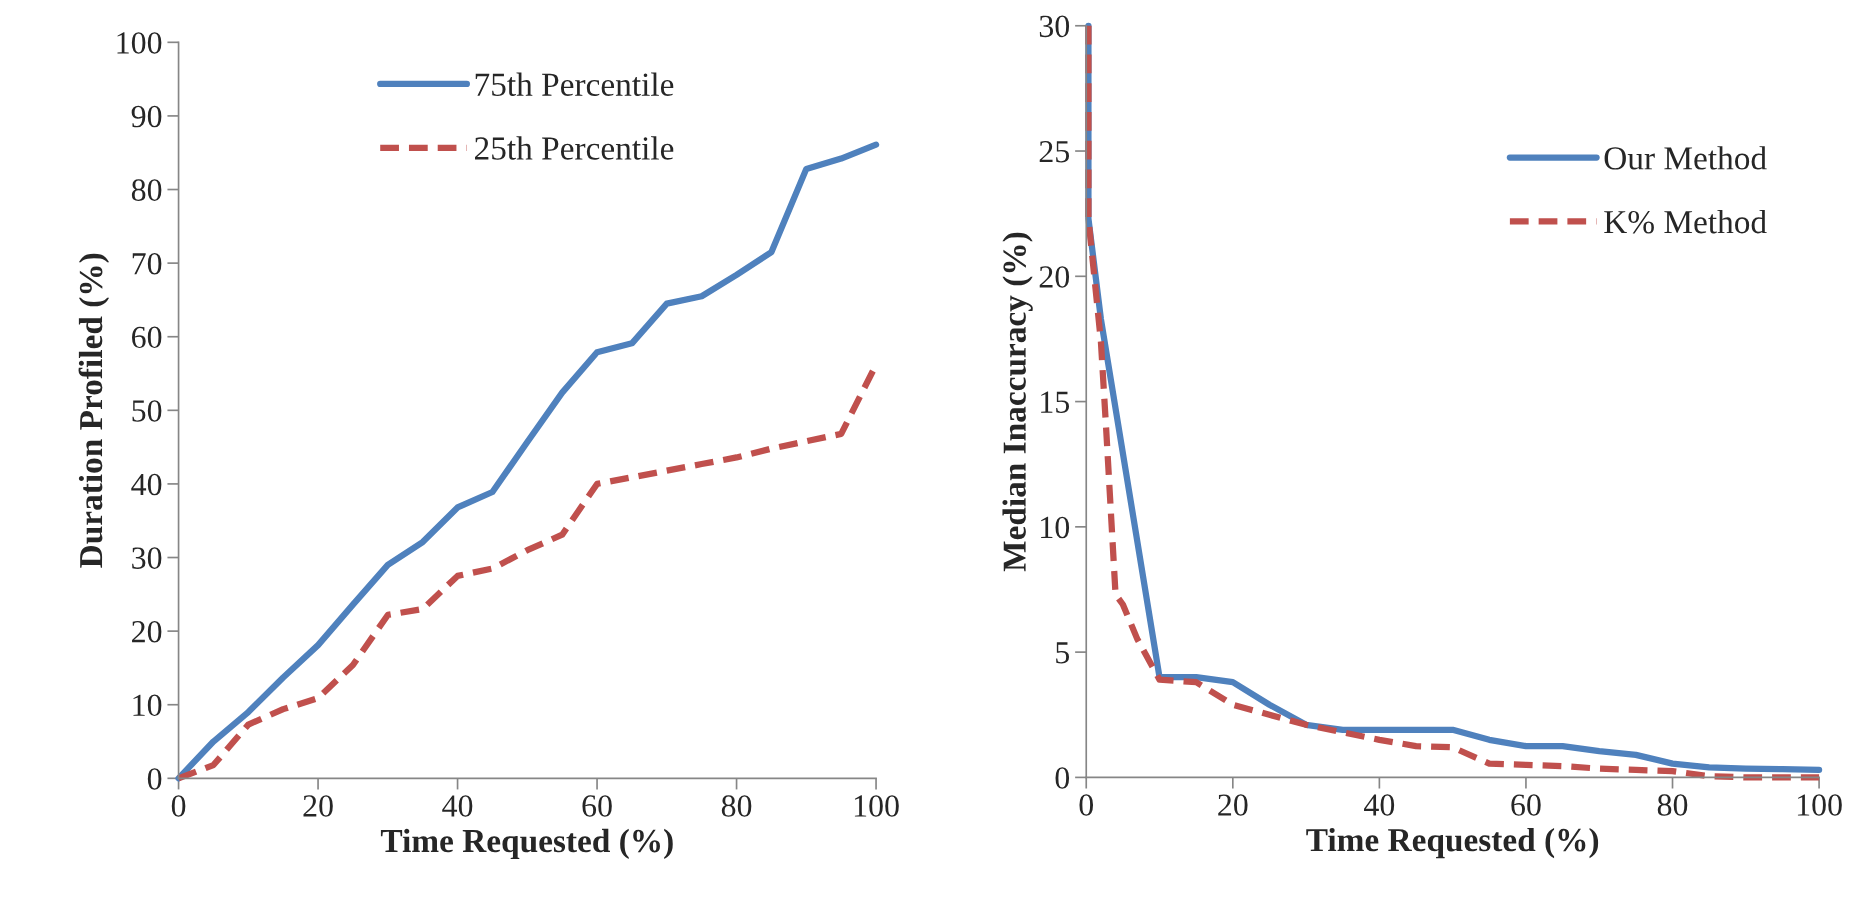  I want to click on y-tick-label: 5, so click(1063, 653).